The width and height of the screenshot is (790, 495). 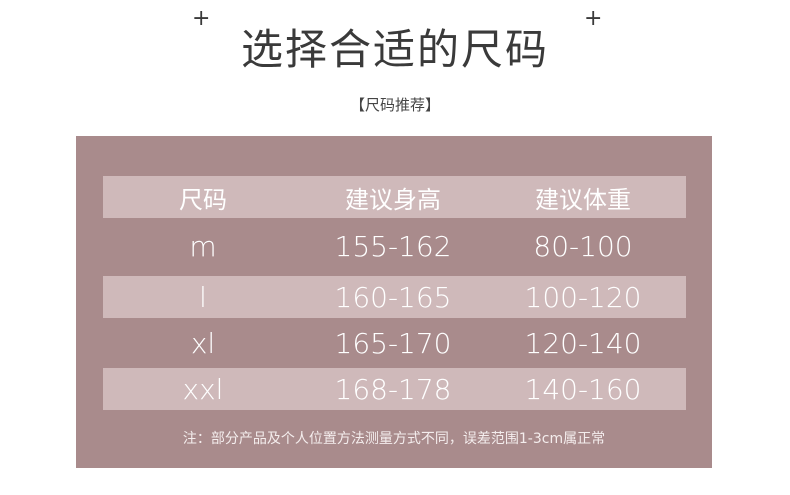 What do you see at coordinates (583, 297) in the screenshot?
I see `cell-weight: 100-120` at bounding box center [583, 297].